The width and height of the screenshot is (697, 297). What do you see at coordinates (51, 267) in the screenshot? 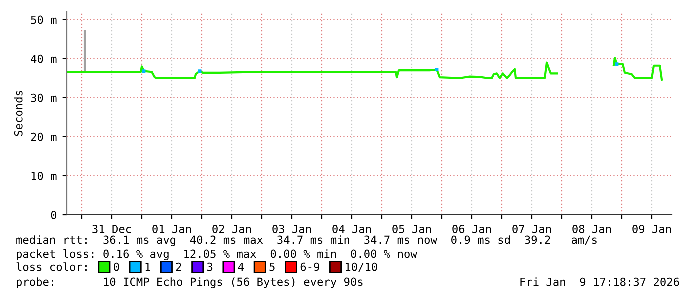
I see `legend-title: loss color:` at bounding box center [51, 267].